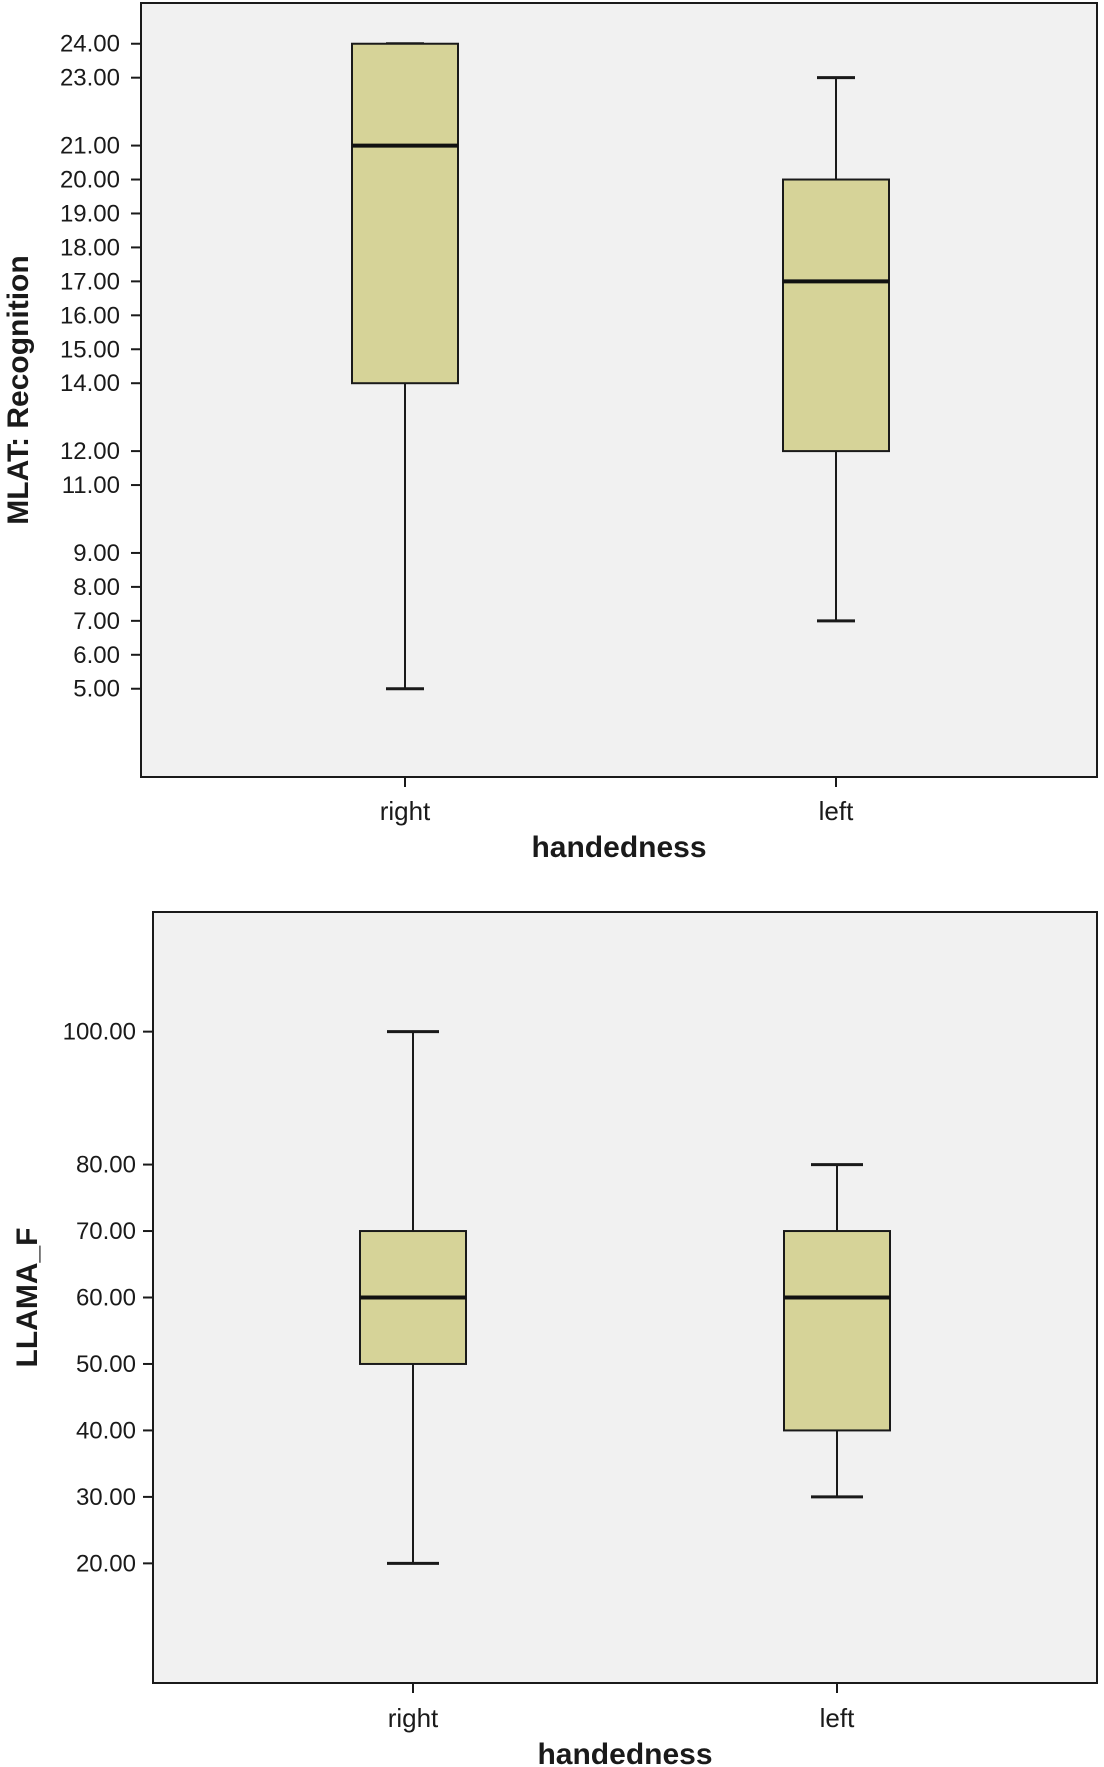 This screenshot has width=1104, height=1767. Describe the element at coordinates (96, 587) in the screenshot. I see `chart1-y-tick-label: 8.00` at that location.